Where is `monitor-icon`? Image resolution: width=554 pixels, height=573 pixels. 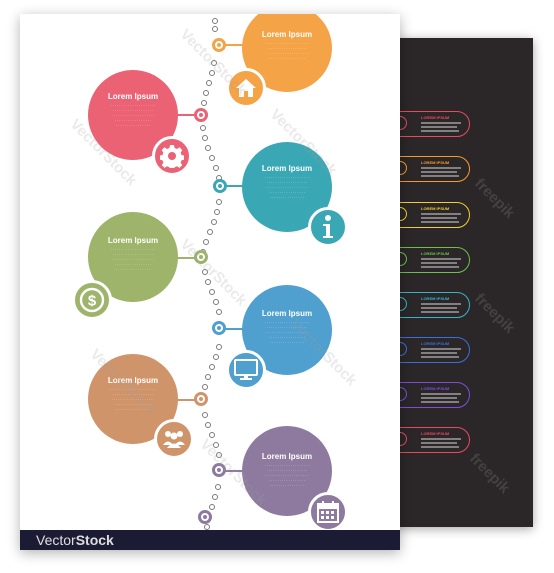 monitor-icon is located at coordinates (246, 370).